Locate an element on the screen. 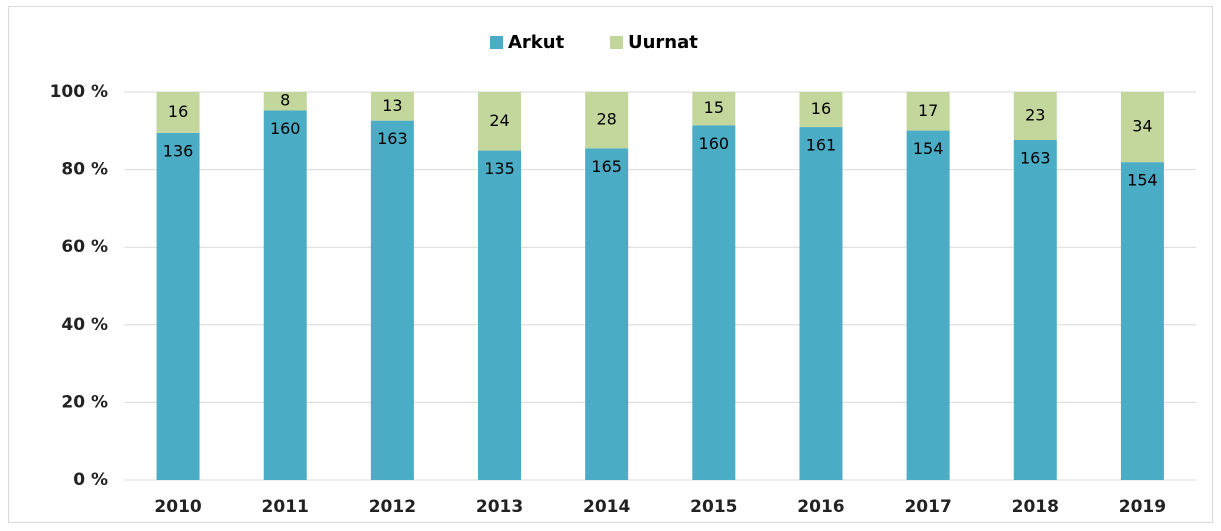  legend-label: Uurnat is located at coordinates (663, 42).